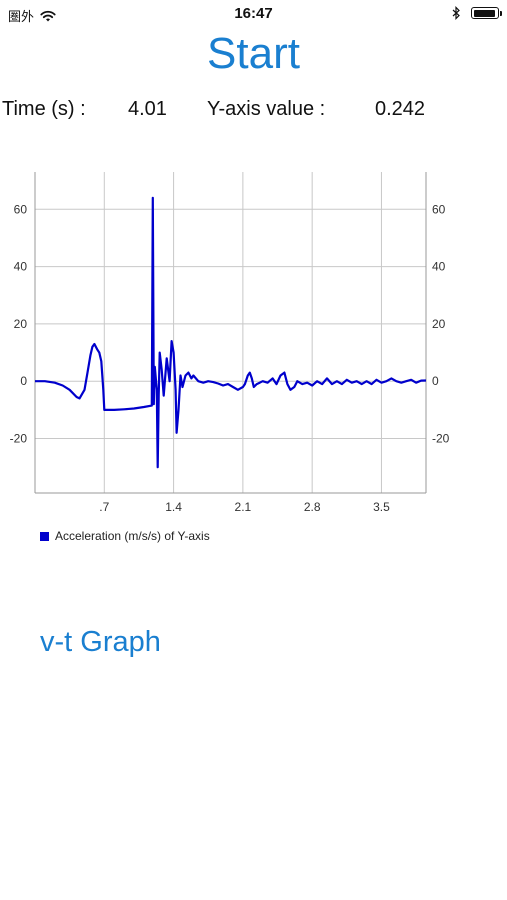 This screenshot has height=900, width=507. I want to click on x-tick-label: 3.5, so click(381, 507).